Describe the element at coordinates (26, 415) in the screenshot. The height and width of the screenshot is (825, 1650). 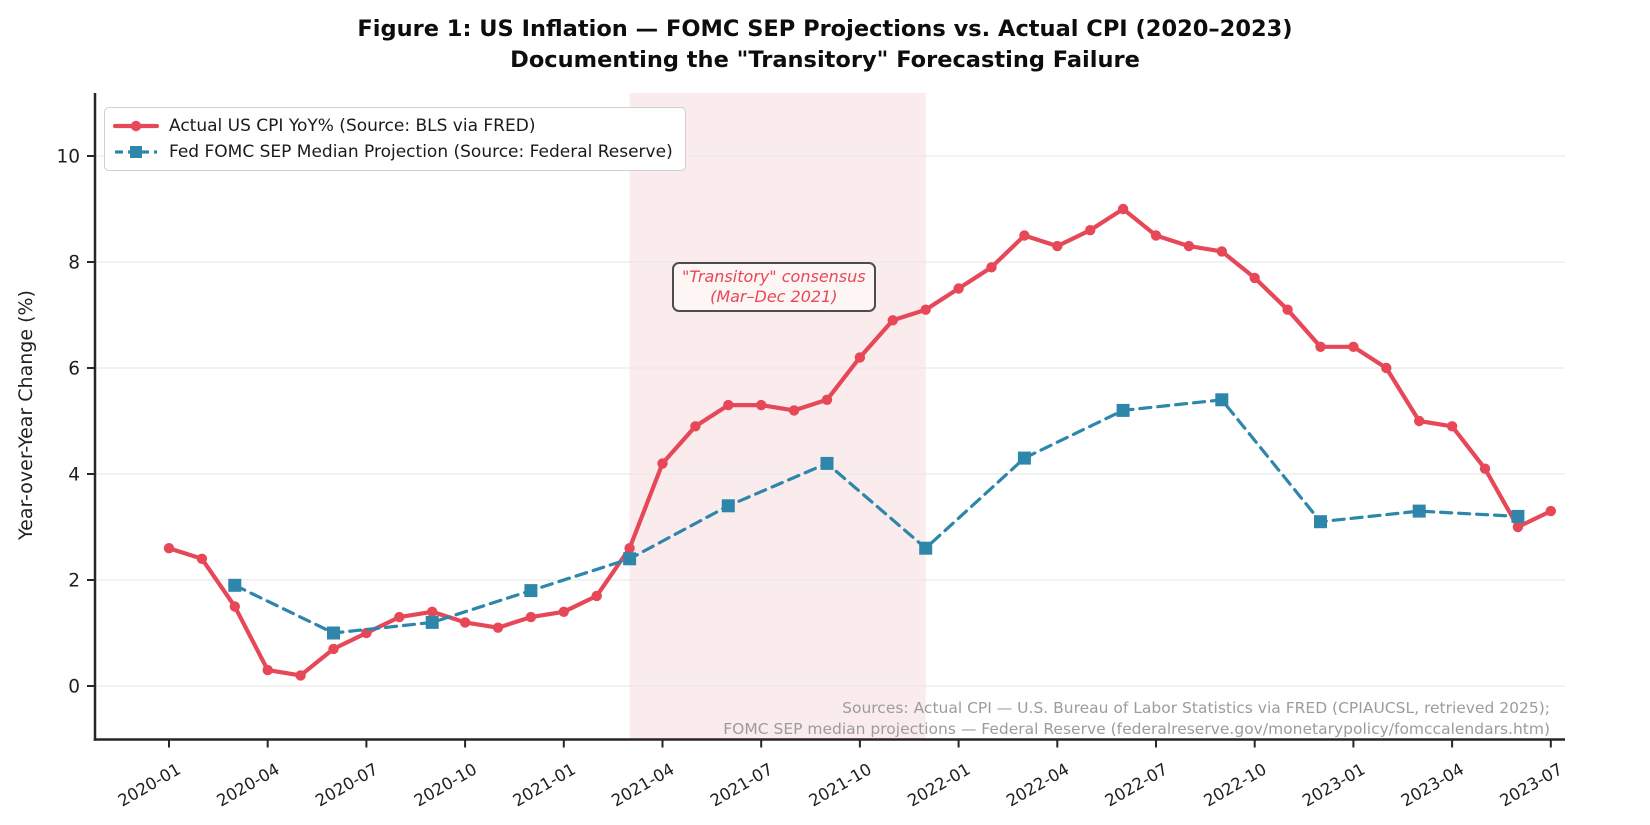
I see `y-axis-label: Year-over-Year Change (%)` at that location.